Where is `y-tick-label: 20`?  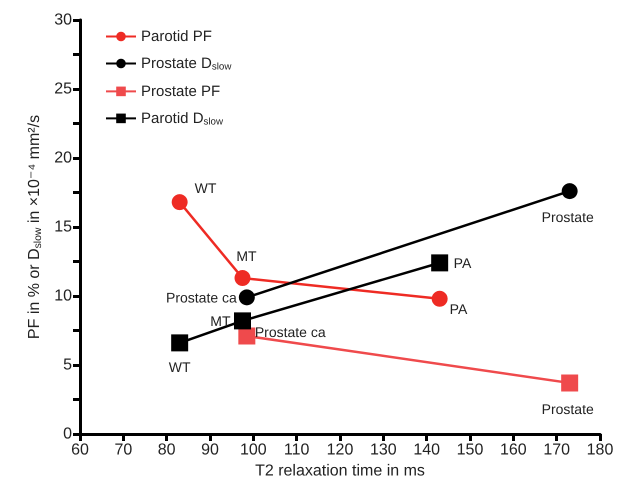 y-tick-label: 20 is located at coordinates (63, 158).